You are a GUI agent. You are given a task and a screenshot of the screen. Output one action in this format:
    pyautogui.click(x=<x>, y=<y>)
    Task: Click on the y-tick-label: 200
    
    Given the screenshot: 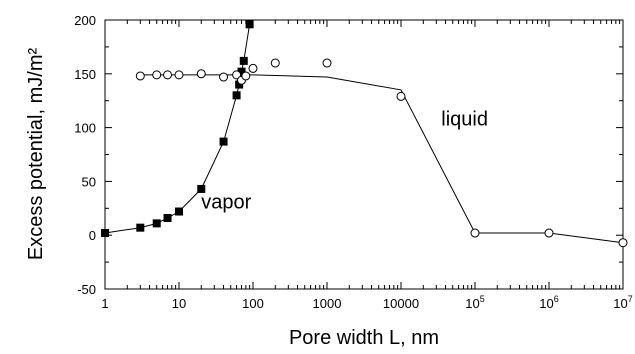 What is the action you would take?
    pyautogui.click(x=85, y=20)
    